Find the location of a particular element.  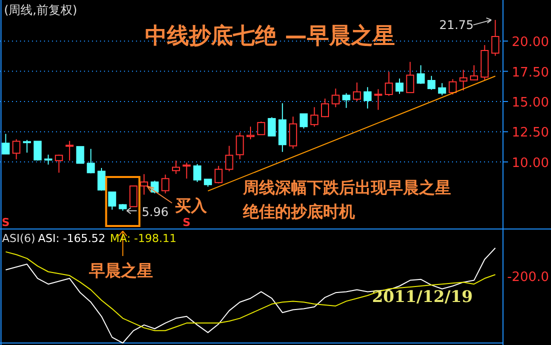

y-tick-label: 15.00 is located at coordinates (530, 103).